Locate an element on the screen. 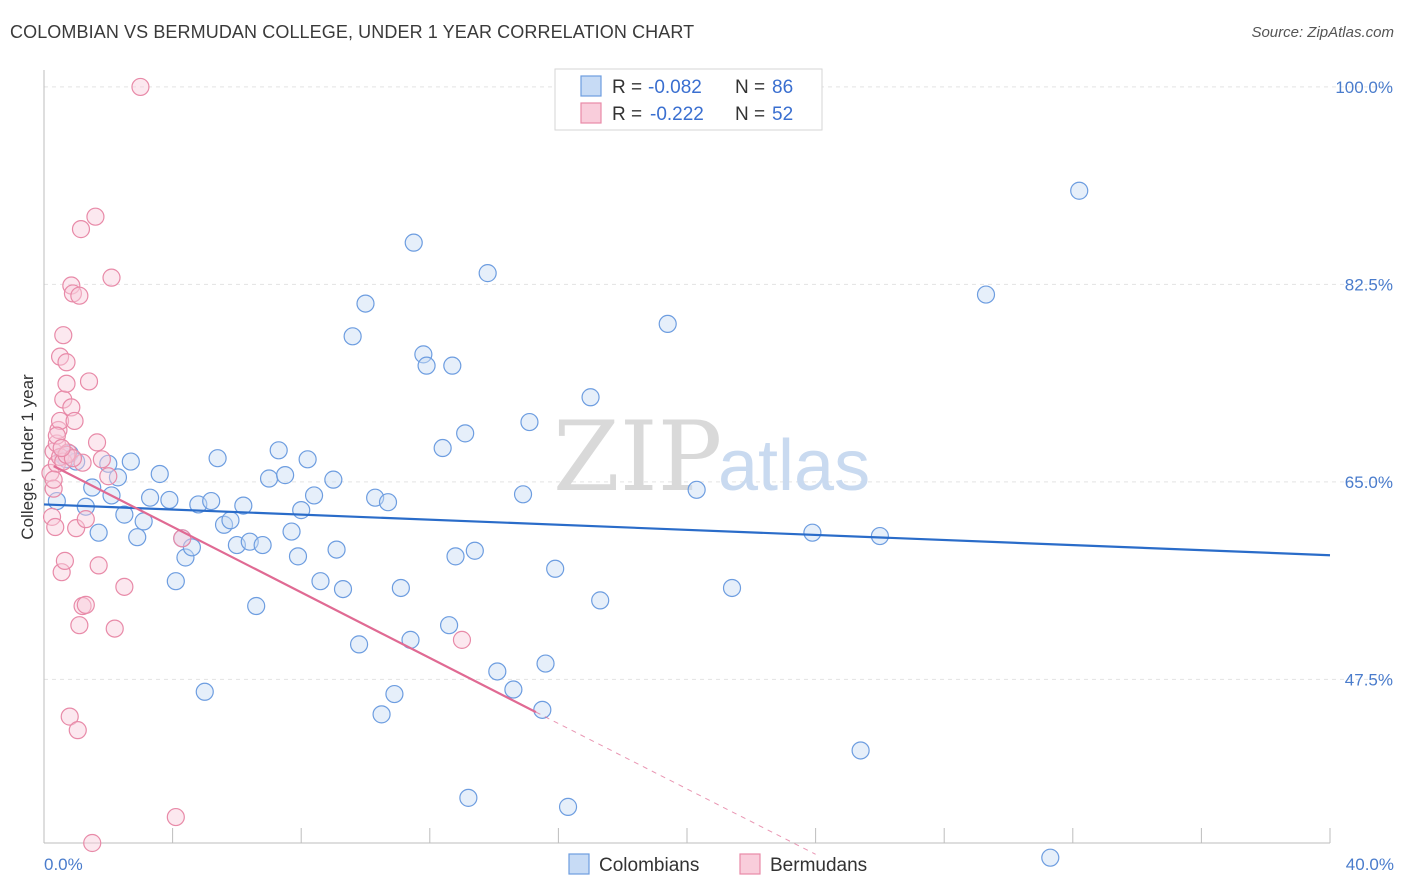 The height and width of the screenshot is (892, 1406). bottom-legend-label-colombians: Colombians is located at coordinates (649, 865).